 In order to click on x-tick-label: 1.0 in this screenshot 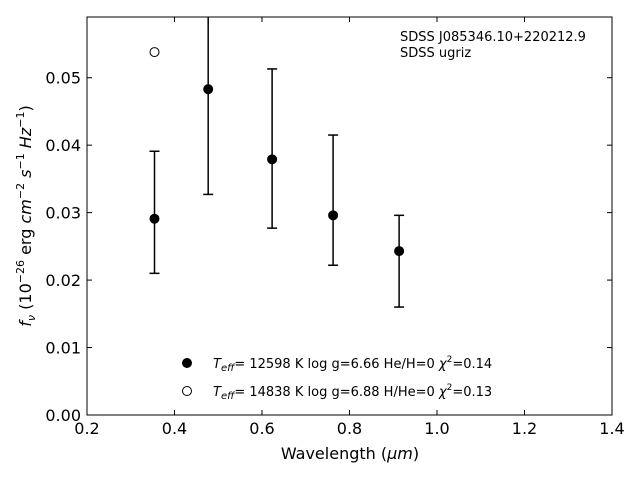, I will do `click(436, 428)`.